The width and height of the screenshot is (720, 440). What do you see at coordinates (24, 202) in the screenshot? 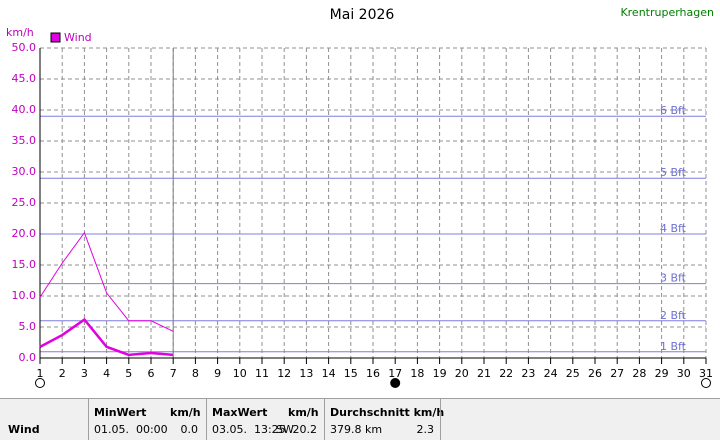
I see `y-tick-label: 25.0` at bounding box center [24, 202].